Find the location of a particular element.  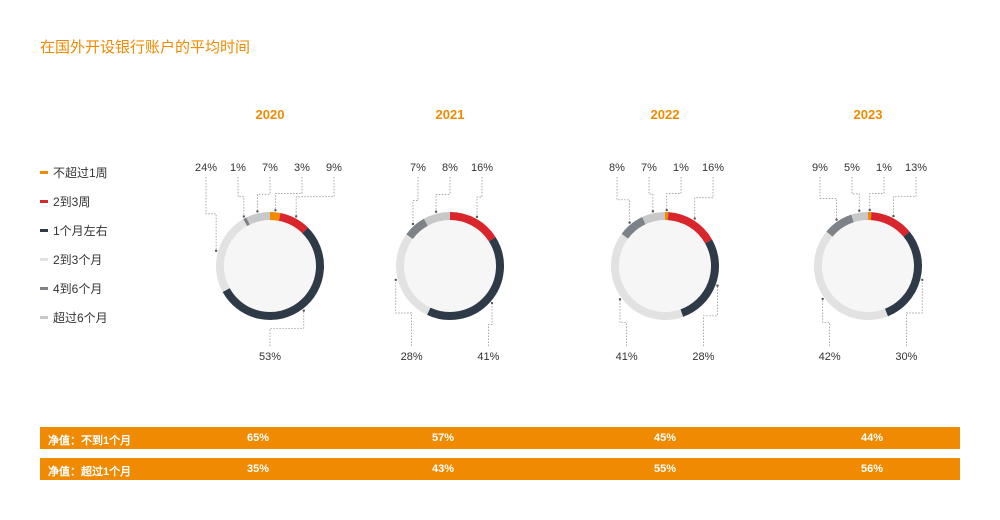

donut-chart: 2022 8% 7% 1% 16% 41% 28% is located at coordinates (666, 235).